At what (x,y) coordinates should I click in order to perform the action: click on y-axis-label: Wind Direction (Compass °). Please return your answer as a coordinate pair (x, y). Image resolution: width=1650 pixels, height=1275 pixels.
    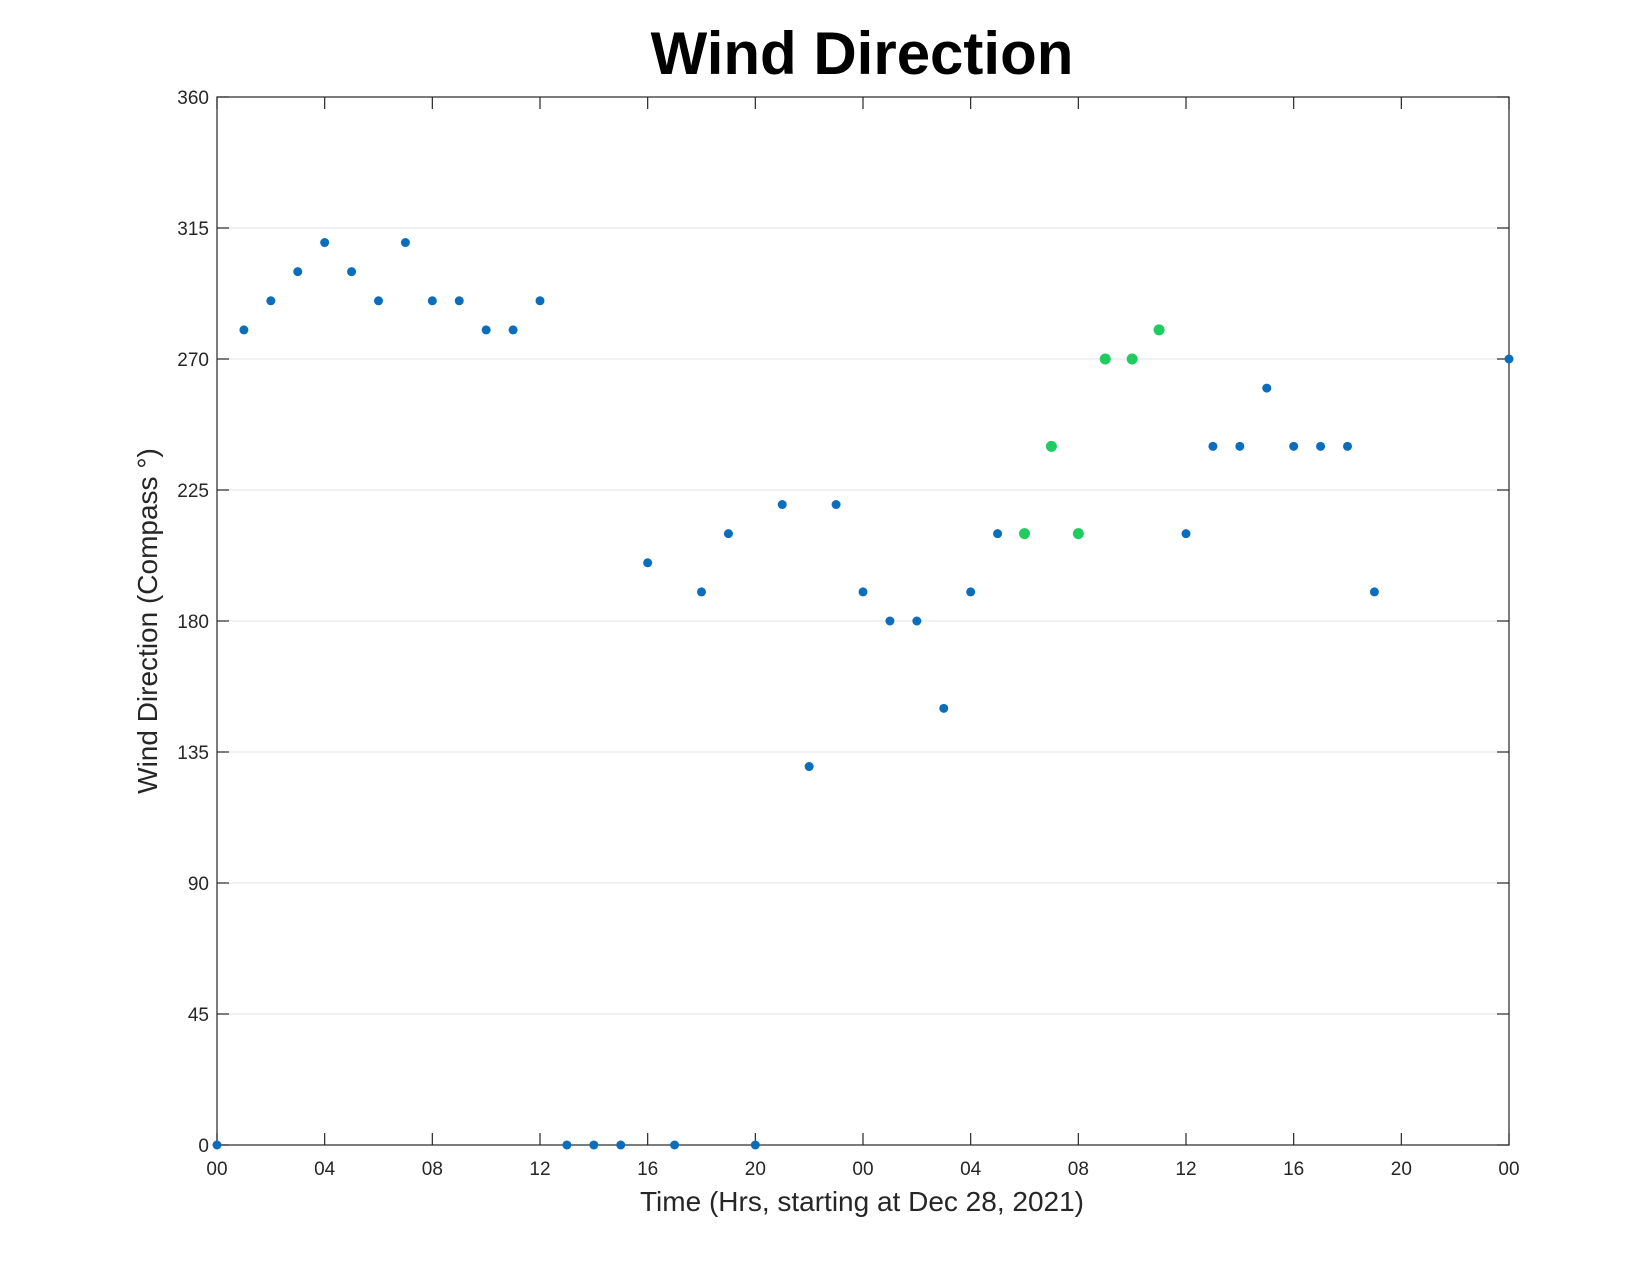
    Looking at the image, I should click on (147, 621).